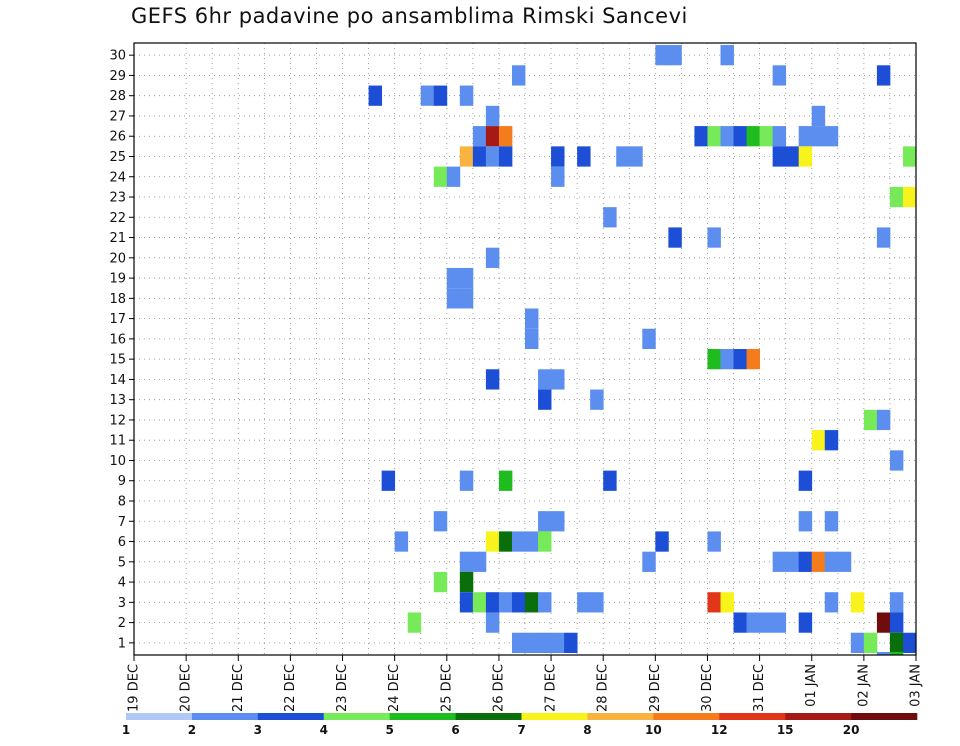 The width and height of the screenshot is (960, 746). What do you see at coordinates (258, 730) in the screenshot?
I see `colorbar-label: 3` at bounding box center [258, 730].